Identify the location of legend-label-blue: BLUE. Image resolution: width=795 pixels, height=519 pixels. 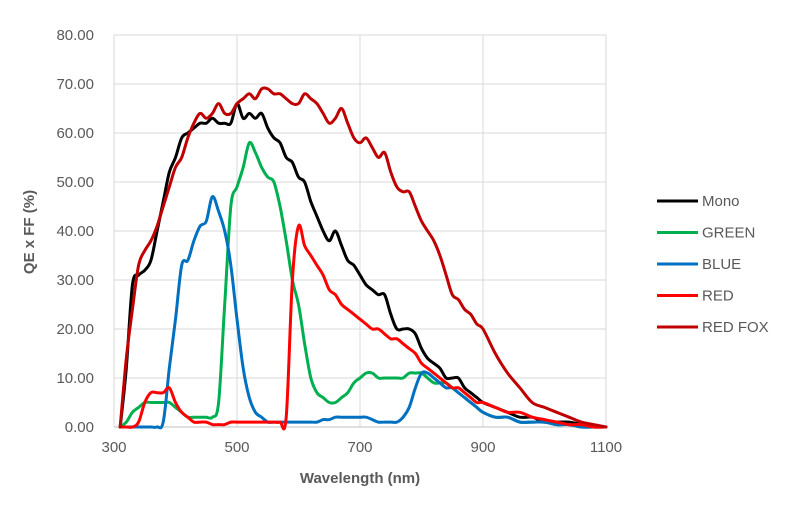
(721, 264).